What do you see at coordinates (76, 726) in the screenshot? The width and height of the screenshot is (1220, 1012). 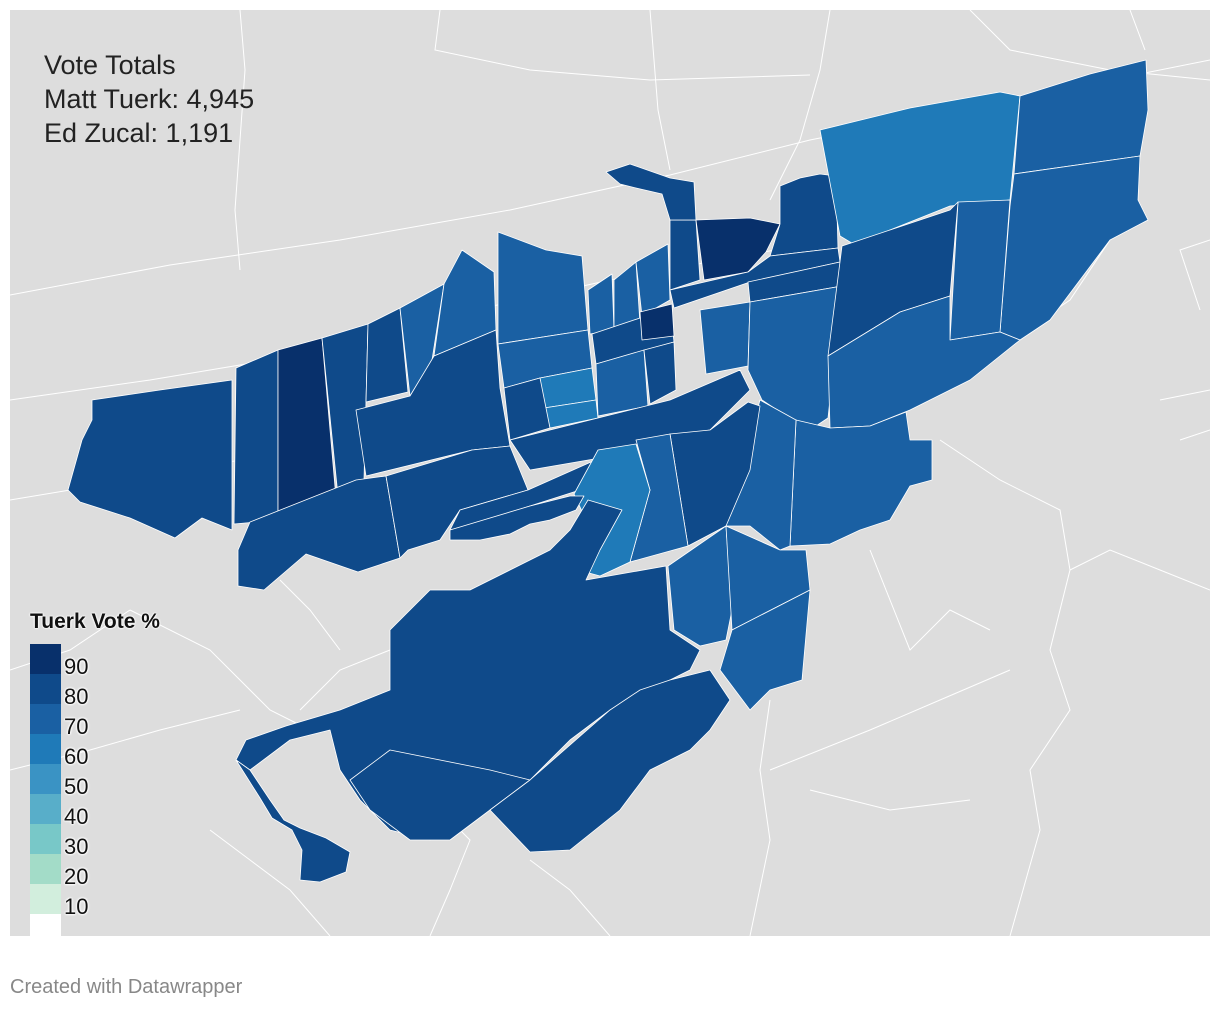 I see `legend-label: 70` at bounding box center [76, 726].